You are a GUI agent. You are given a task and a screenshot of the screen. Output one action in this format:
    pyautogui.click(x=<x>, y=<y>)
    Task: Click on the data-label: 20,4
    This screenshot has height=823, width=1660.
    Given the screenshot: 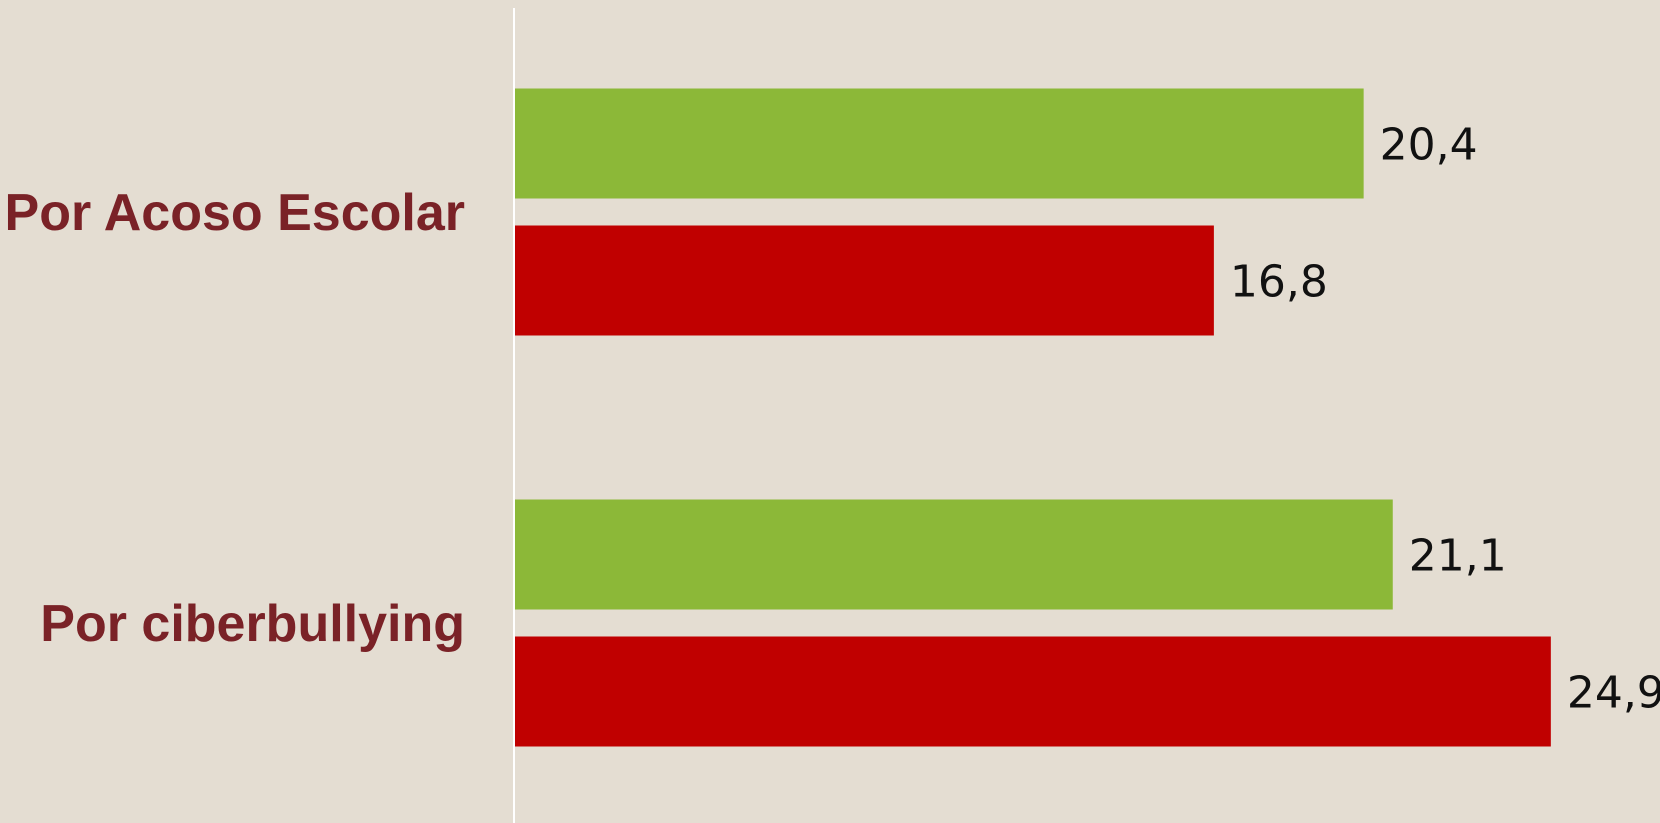 What is the action you would take?
    pyautogui.click(x=1429, y=145)
    